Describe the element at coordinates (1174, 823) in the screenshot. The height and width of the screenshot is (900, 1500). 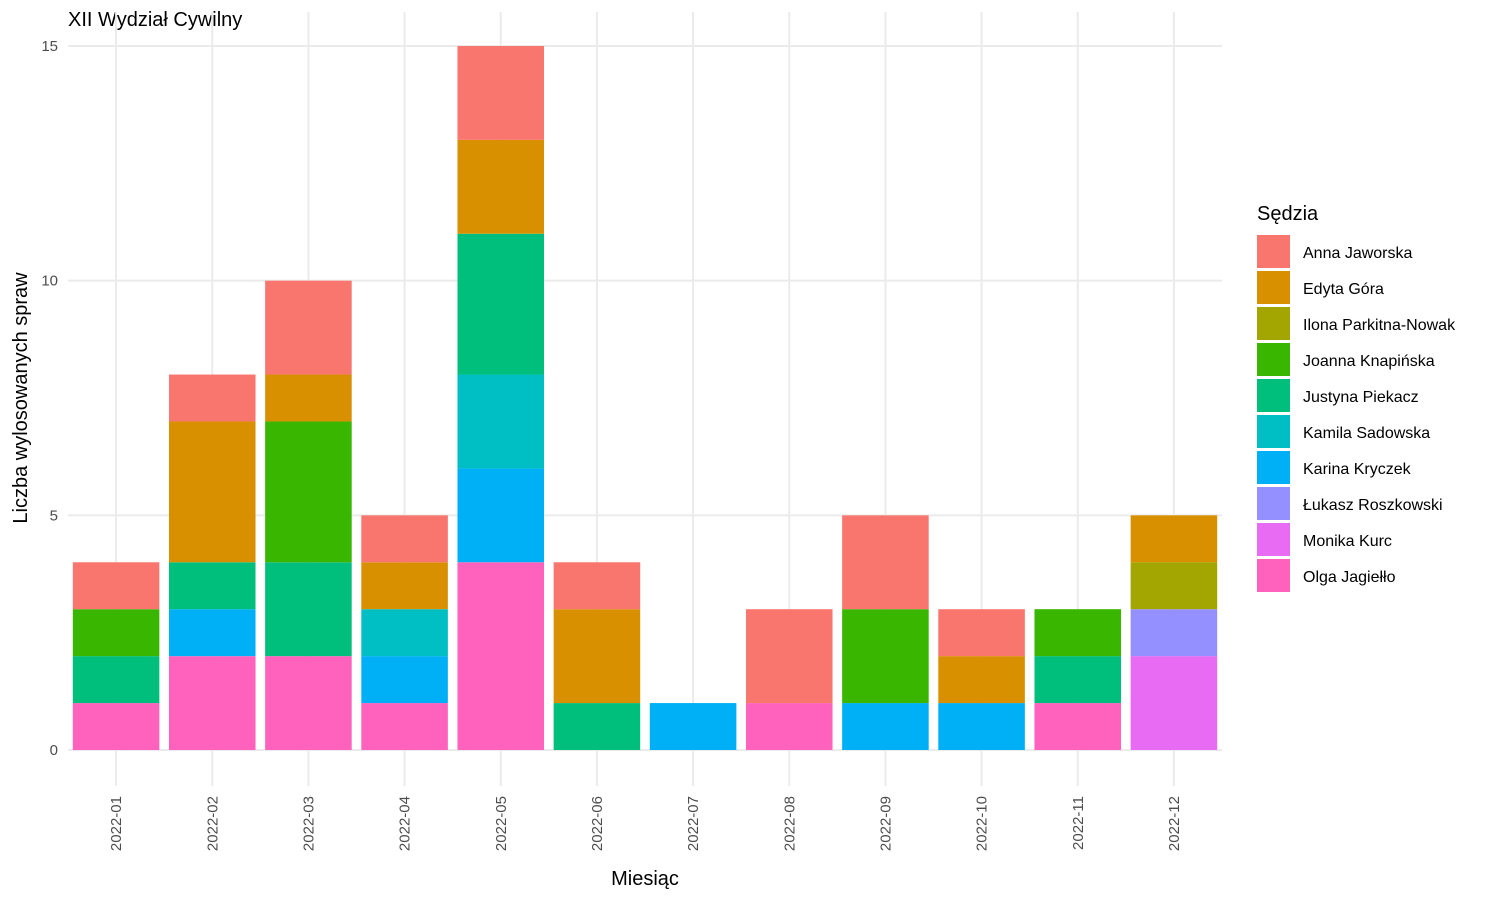
I see `x-tick-label: 2022-12` at that location.